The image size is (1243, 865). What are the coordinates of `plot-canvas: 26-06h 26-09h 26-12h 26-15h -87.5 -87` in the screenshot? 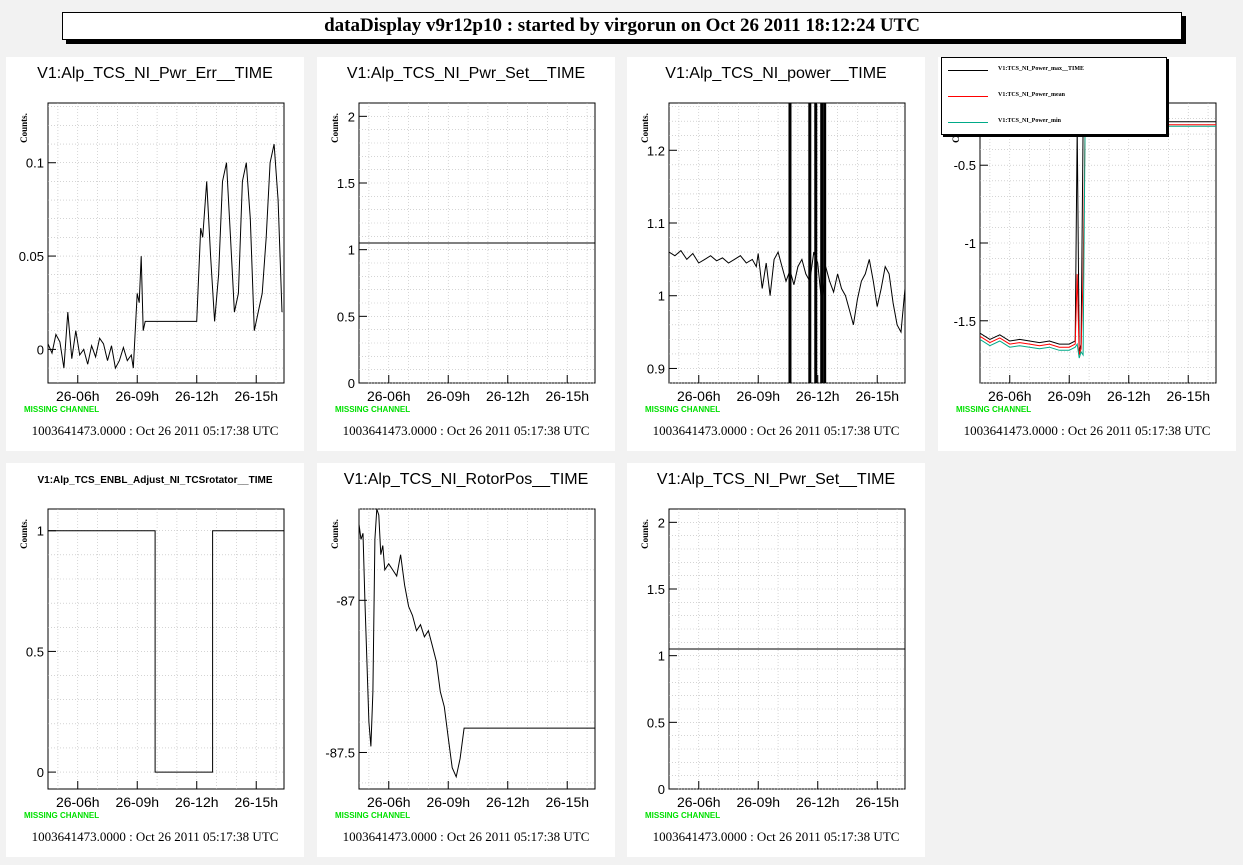 It's located at (466, 660).